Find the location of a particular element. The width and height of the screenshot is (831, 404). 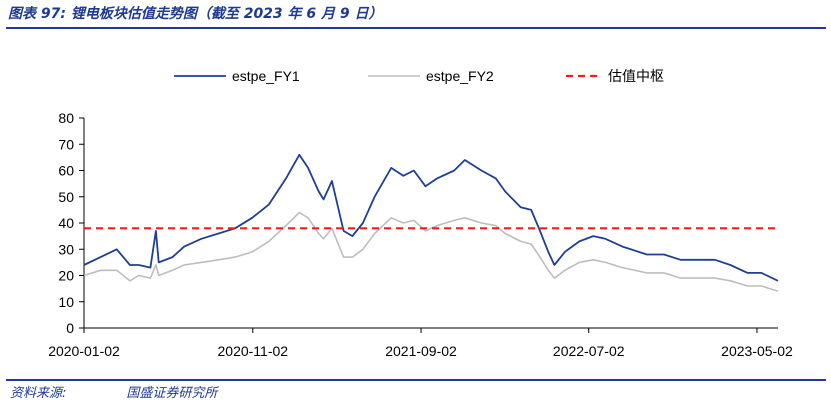

x-tick-label: 2020-01-02 is located at coordinates (84, 351).